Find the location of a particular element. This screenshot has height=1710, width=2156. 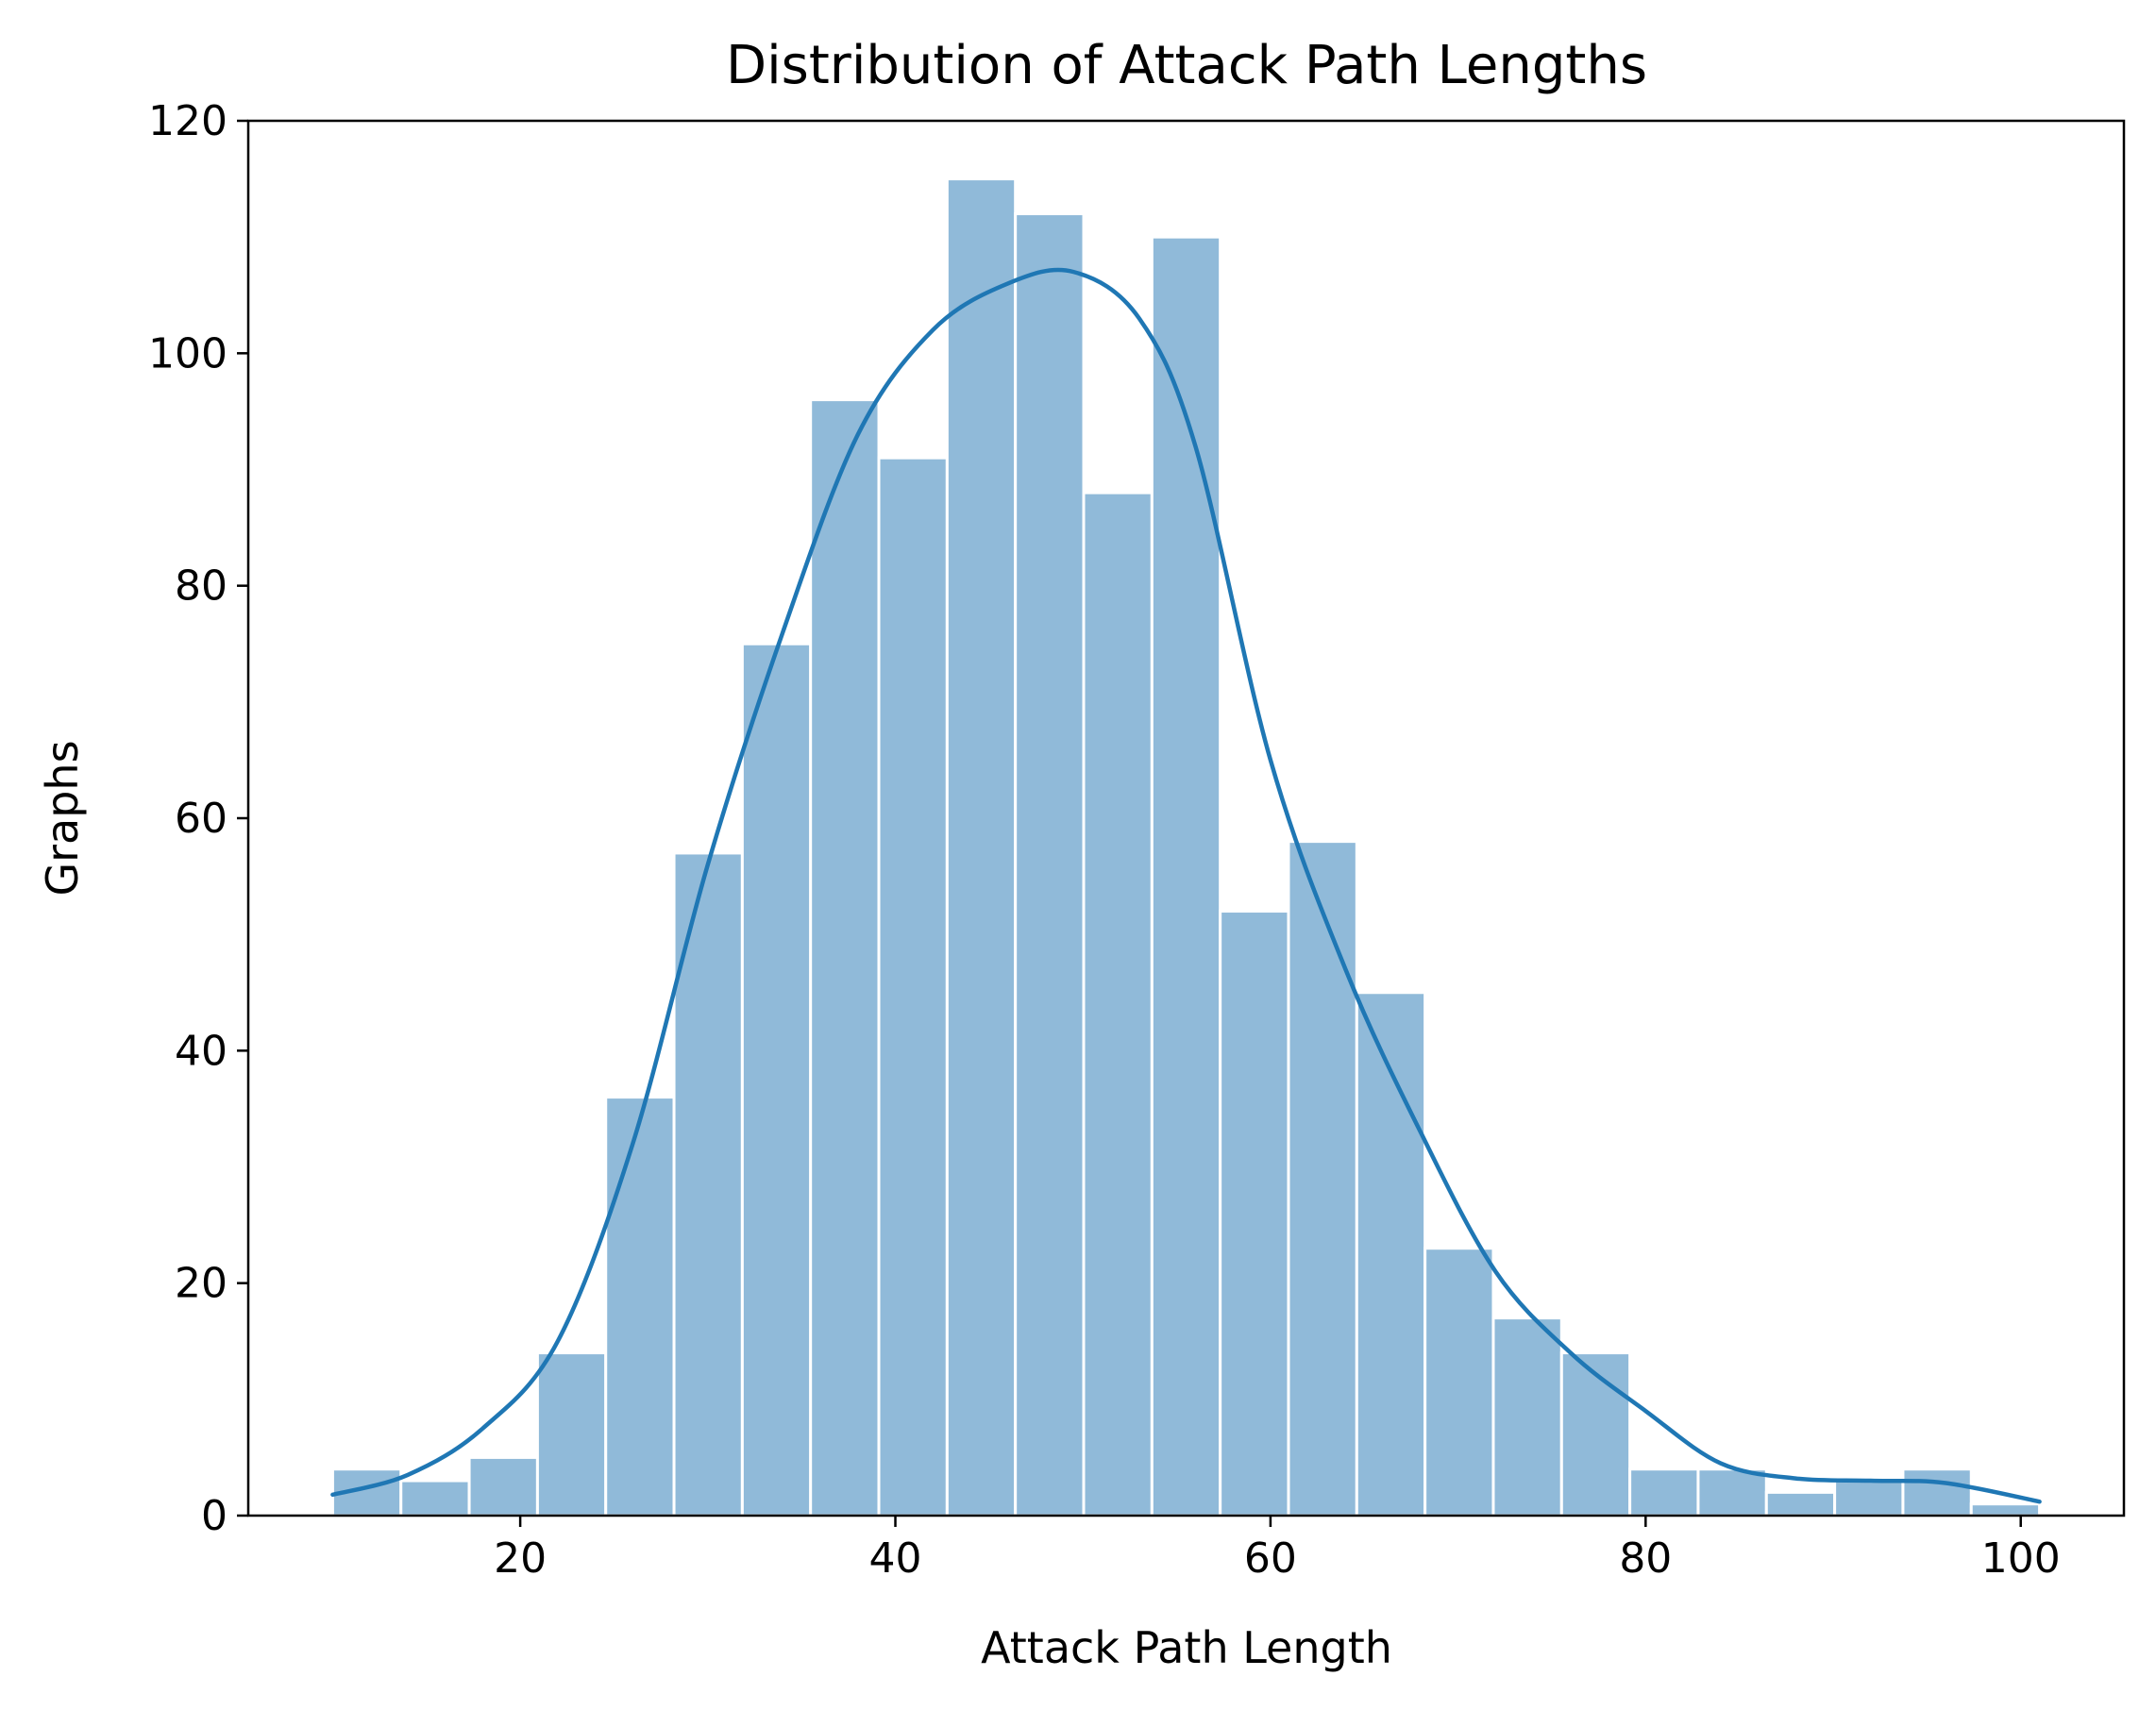

x-tick-label: 80 is located at coordinates (1645, 1558).